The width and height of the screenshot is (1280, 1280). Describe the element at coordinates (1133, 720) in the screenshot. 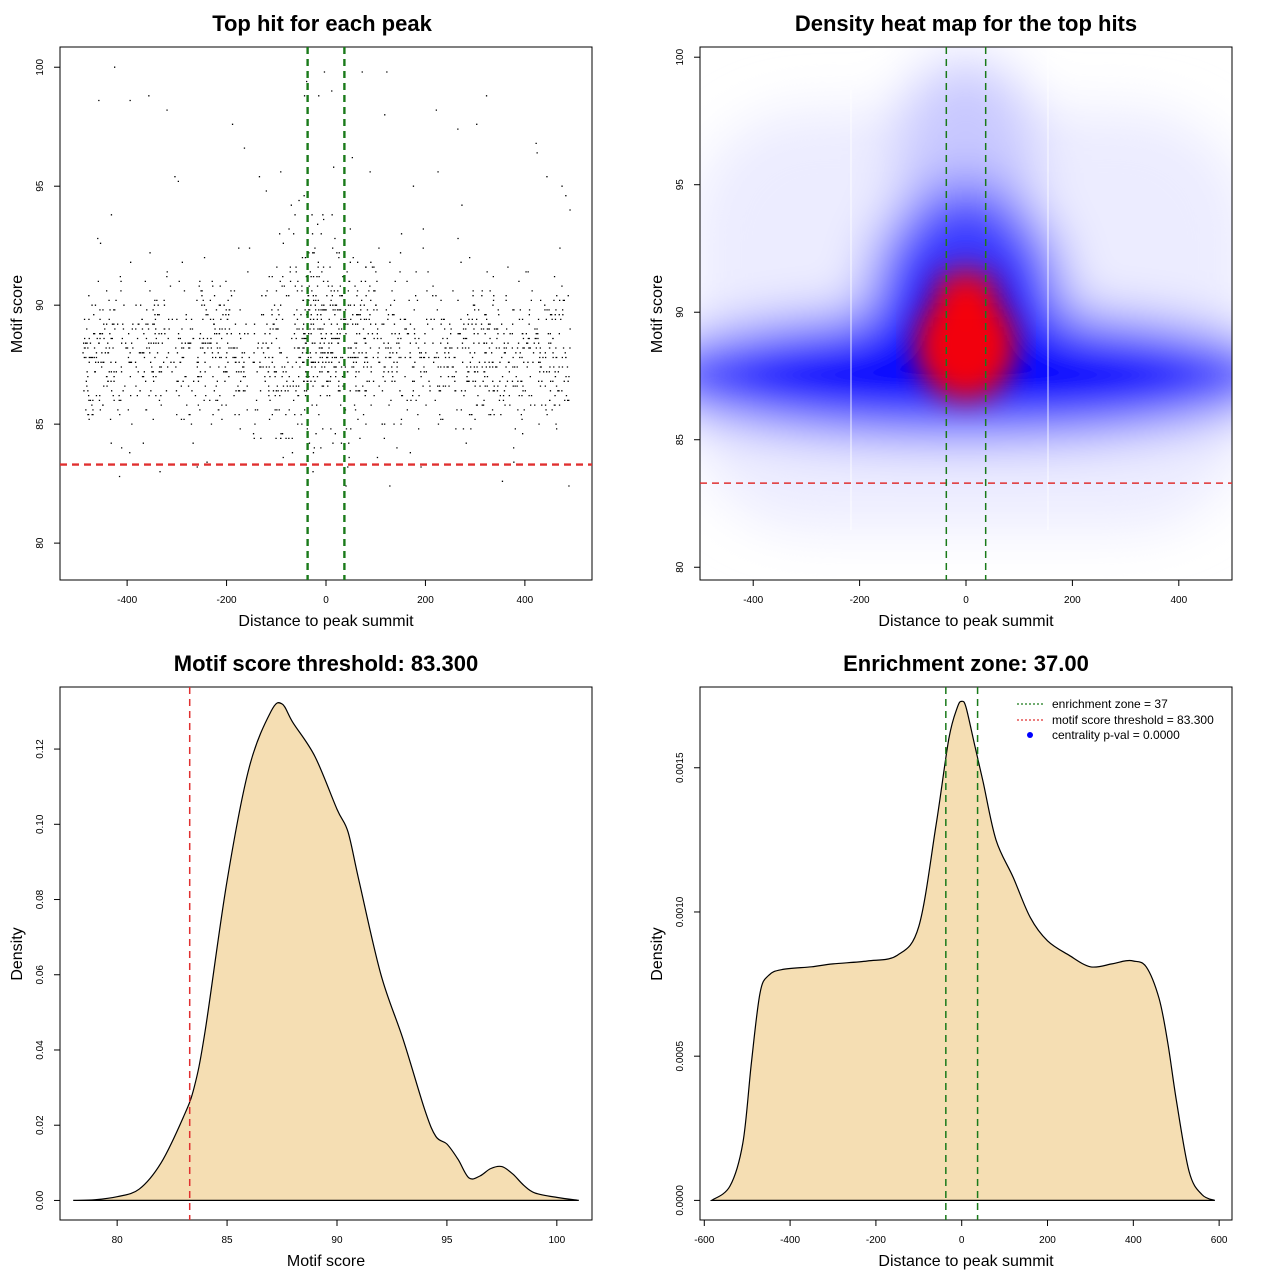

I see `legend-threshold-label: motif score threshold = 83.300` at that location.